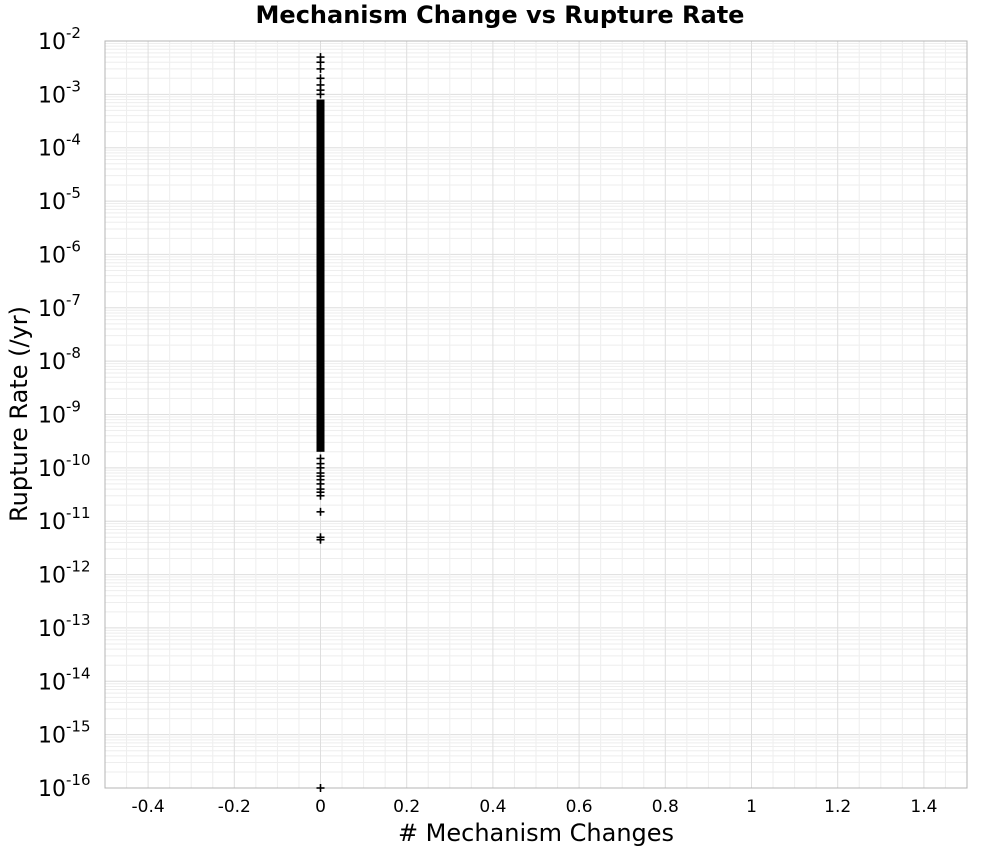 The height and width of the screenshot is (850, 1000). I want to click on x-tick-label: 0.8, so click(665, 807).